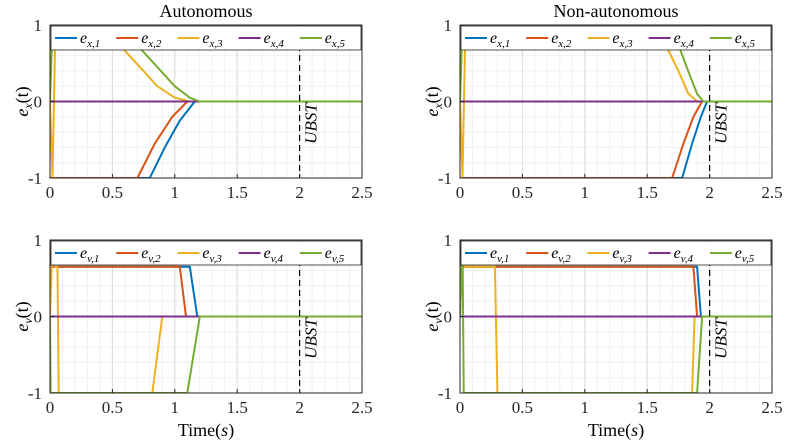 The image size is (793, 446). What do you see at coordinates (626, 44) in the screenshot?
I see `legend-label-sub: x,3` at bounding box center [626, 44].